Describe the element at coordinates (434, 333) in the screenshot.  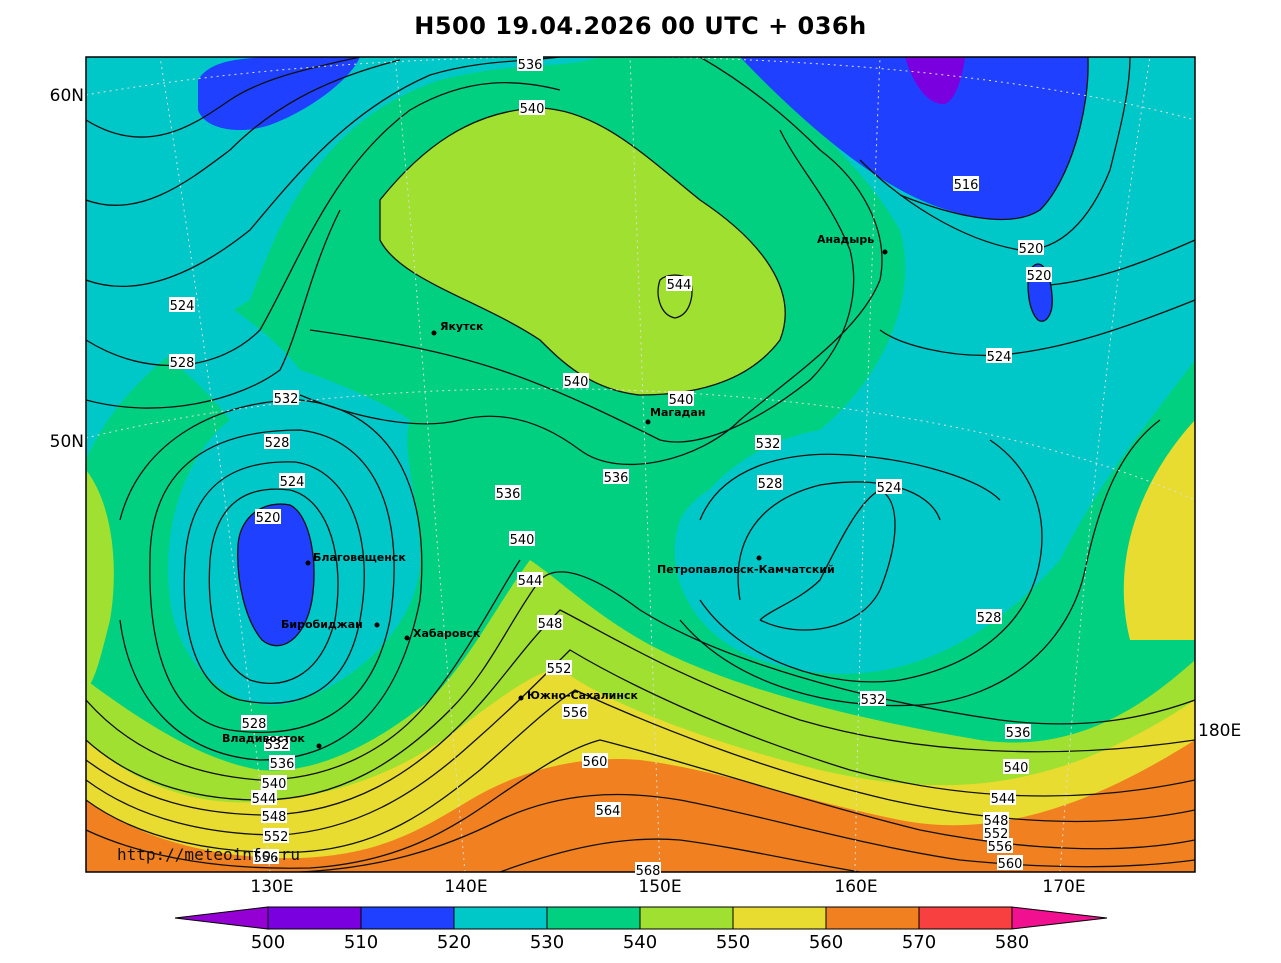
I see `city-dot-yakutsk` at that location.